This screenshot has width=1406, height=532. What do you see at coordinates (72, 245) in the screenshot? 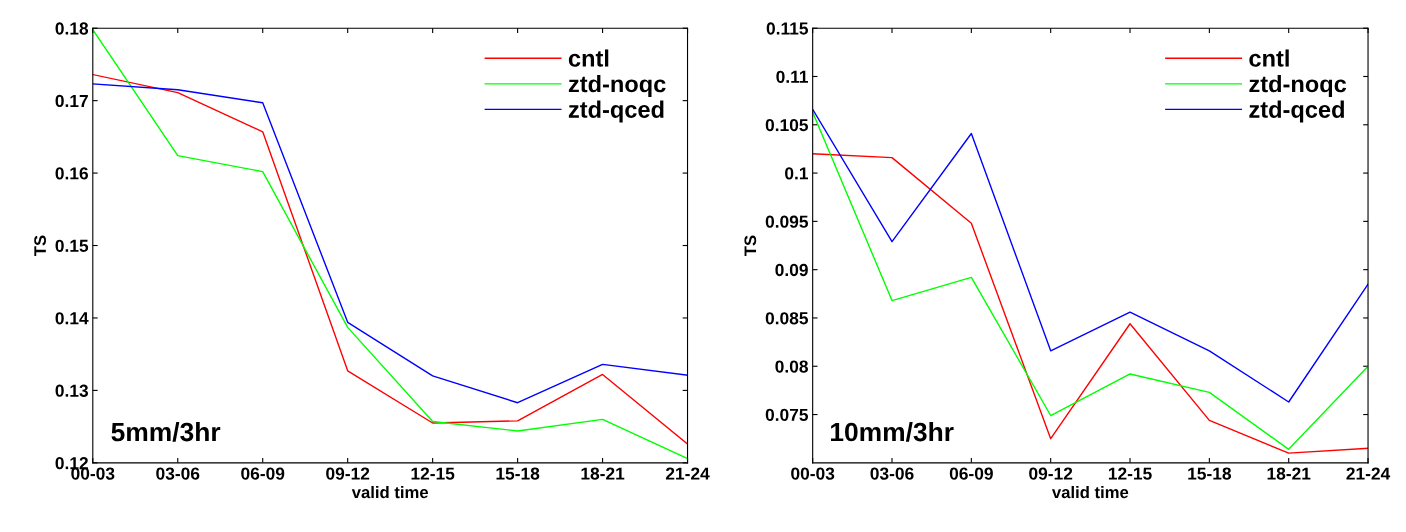
I see `y-tick-label: 0.15` at bounding box center [72, 245].